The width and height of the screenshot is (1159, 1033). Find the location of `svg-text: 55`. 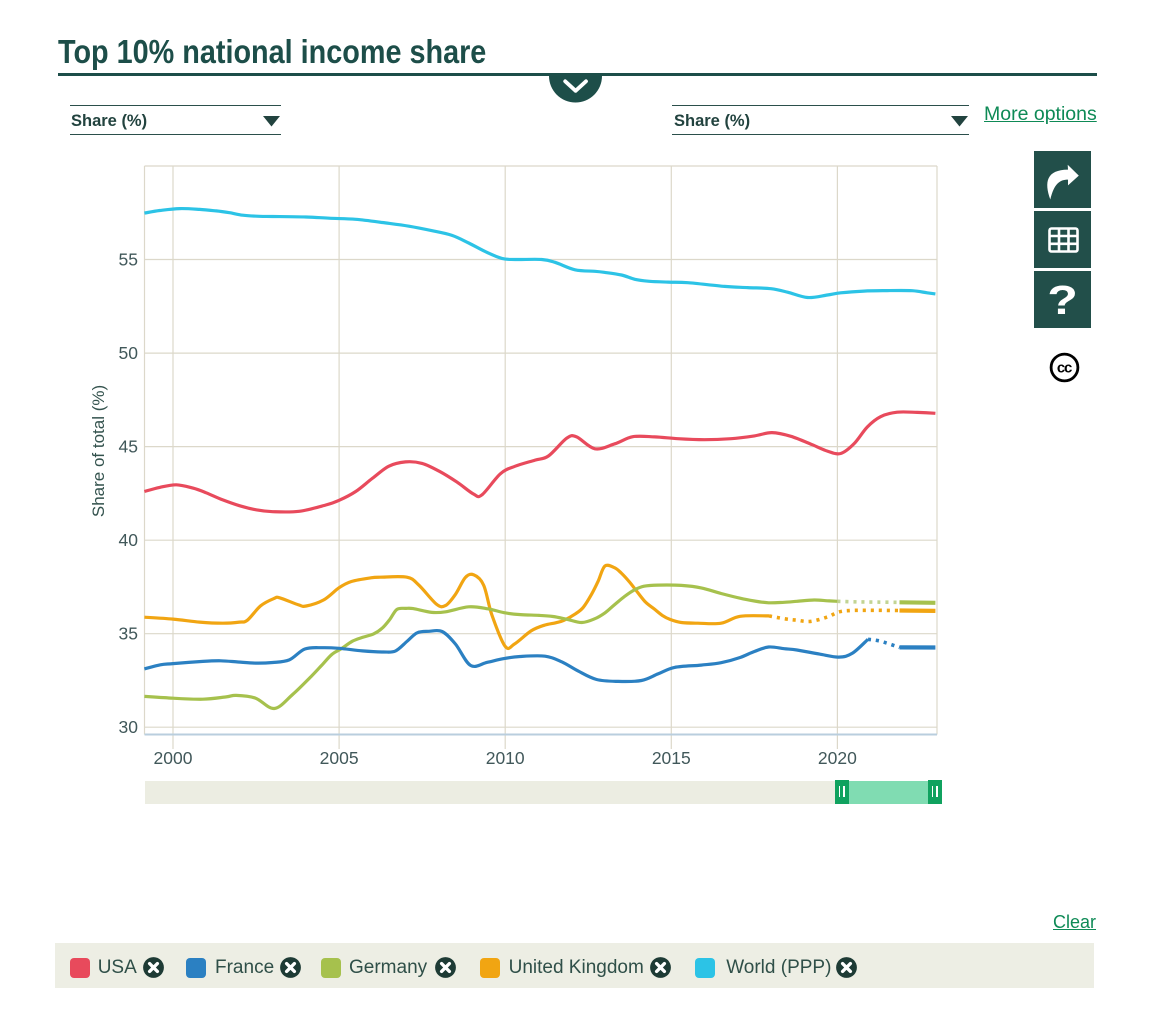

svg-text: 55 is located at coordinates (128, 260).